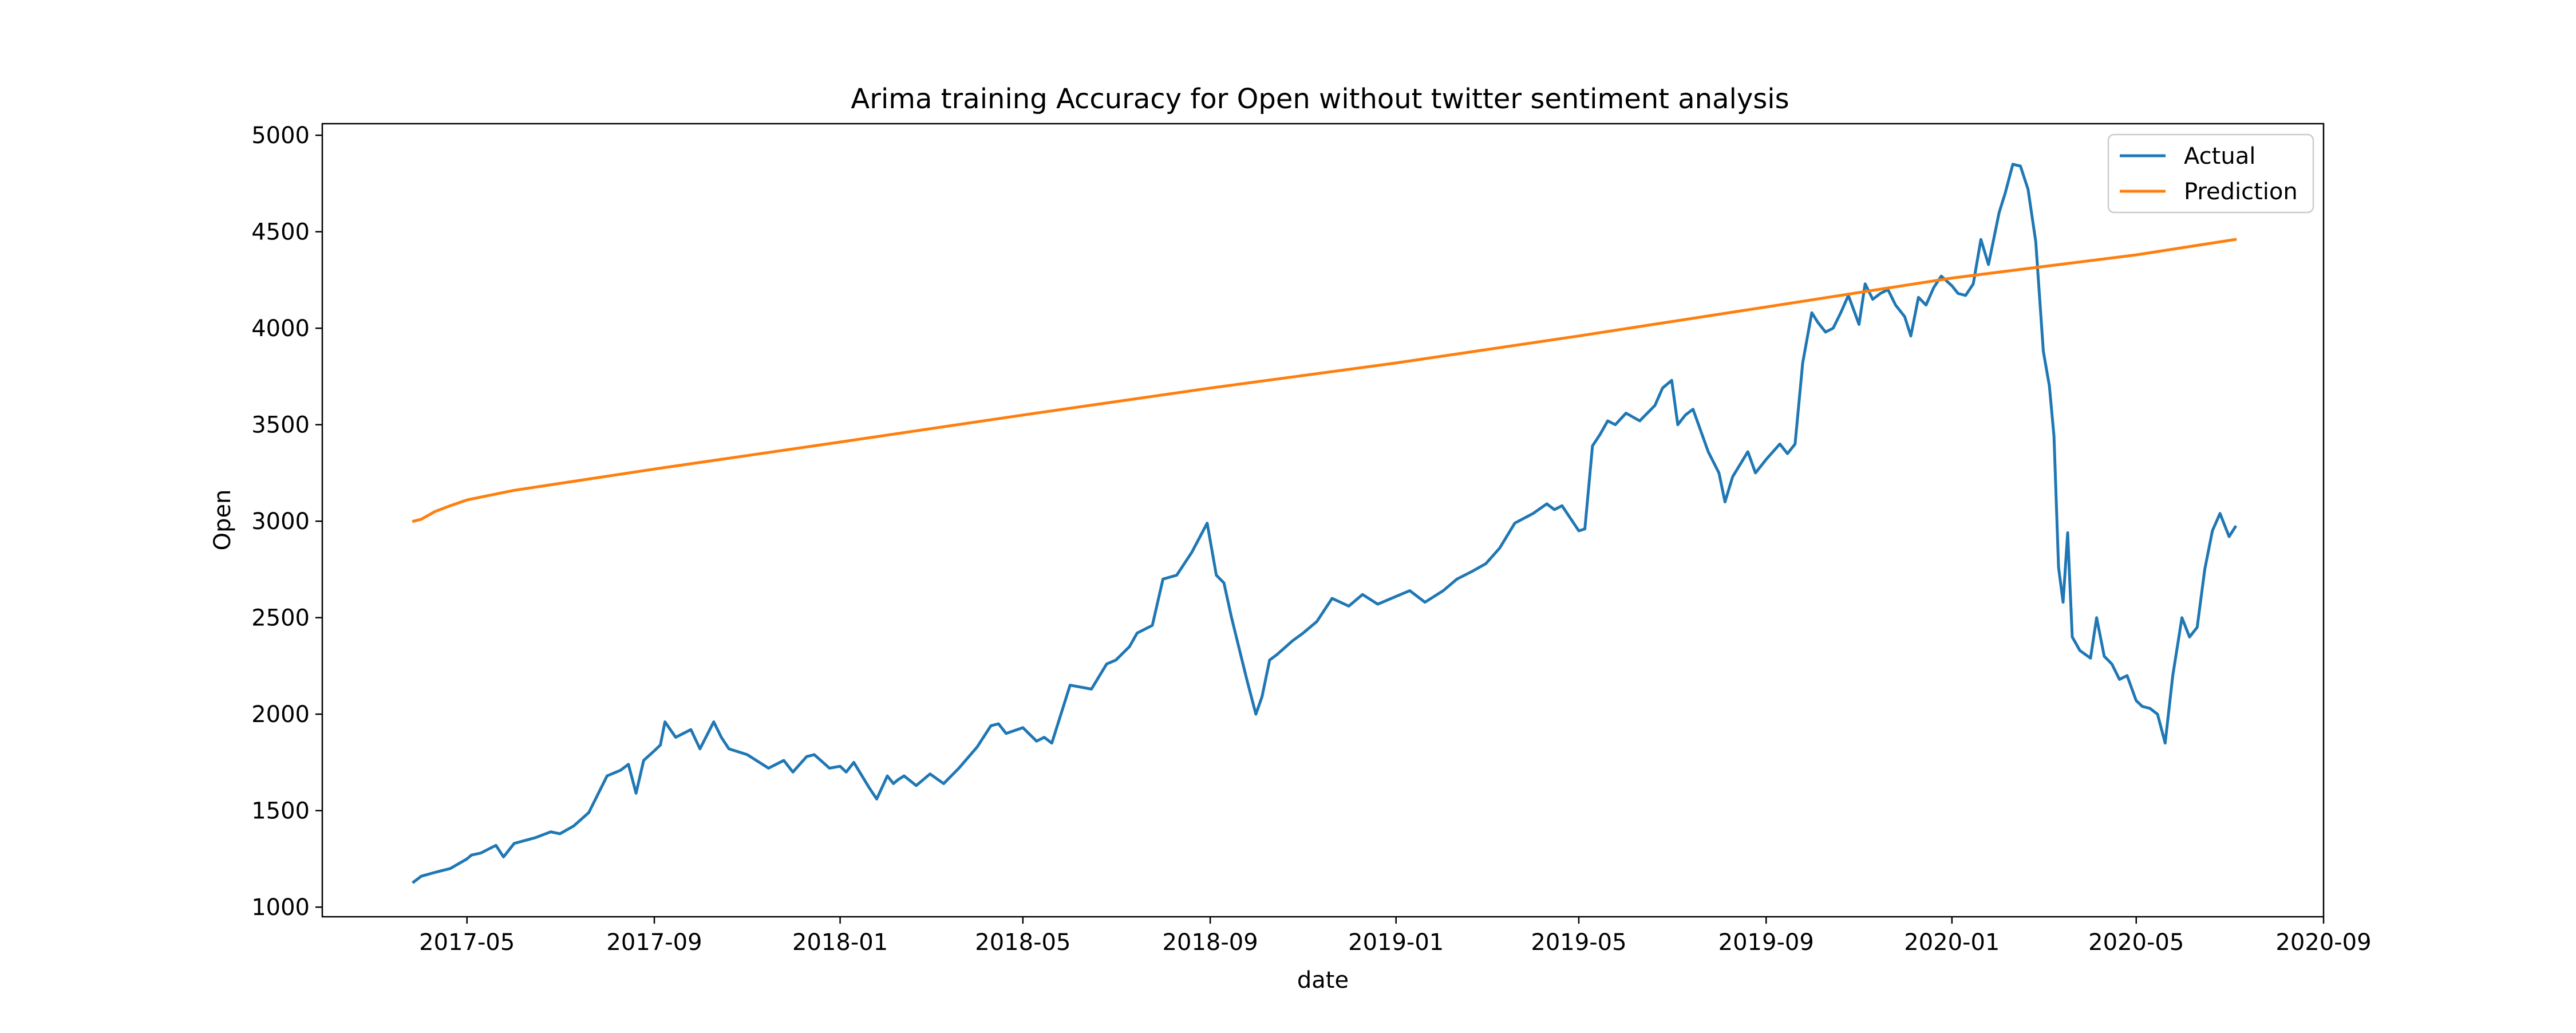 Image resolution: width=2576 pixels, height=1033 pixels. I want to click on y-tick-label: 5000, so click(280, 136).